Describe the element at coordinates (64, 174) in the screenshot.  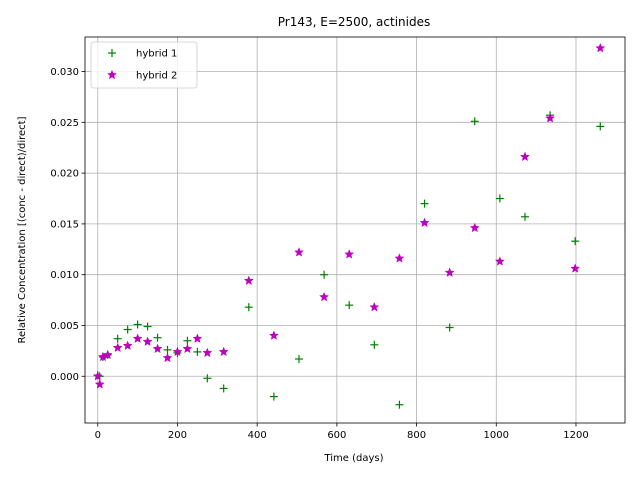
I see `y-tick-label: 0.020` at that location.